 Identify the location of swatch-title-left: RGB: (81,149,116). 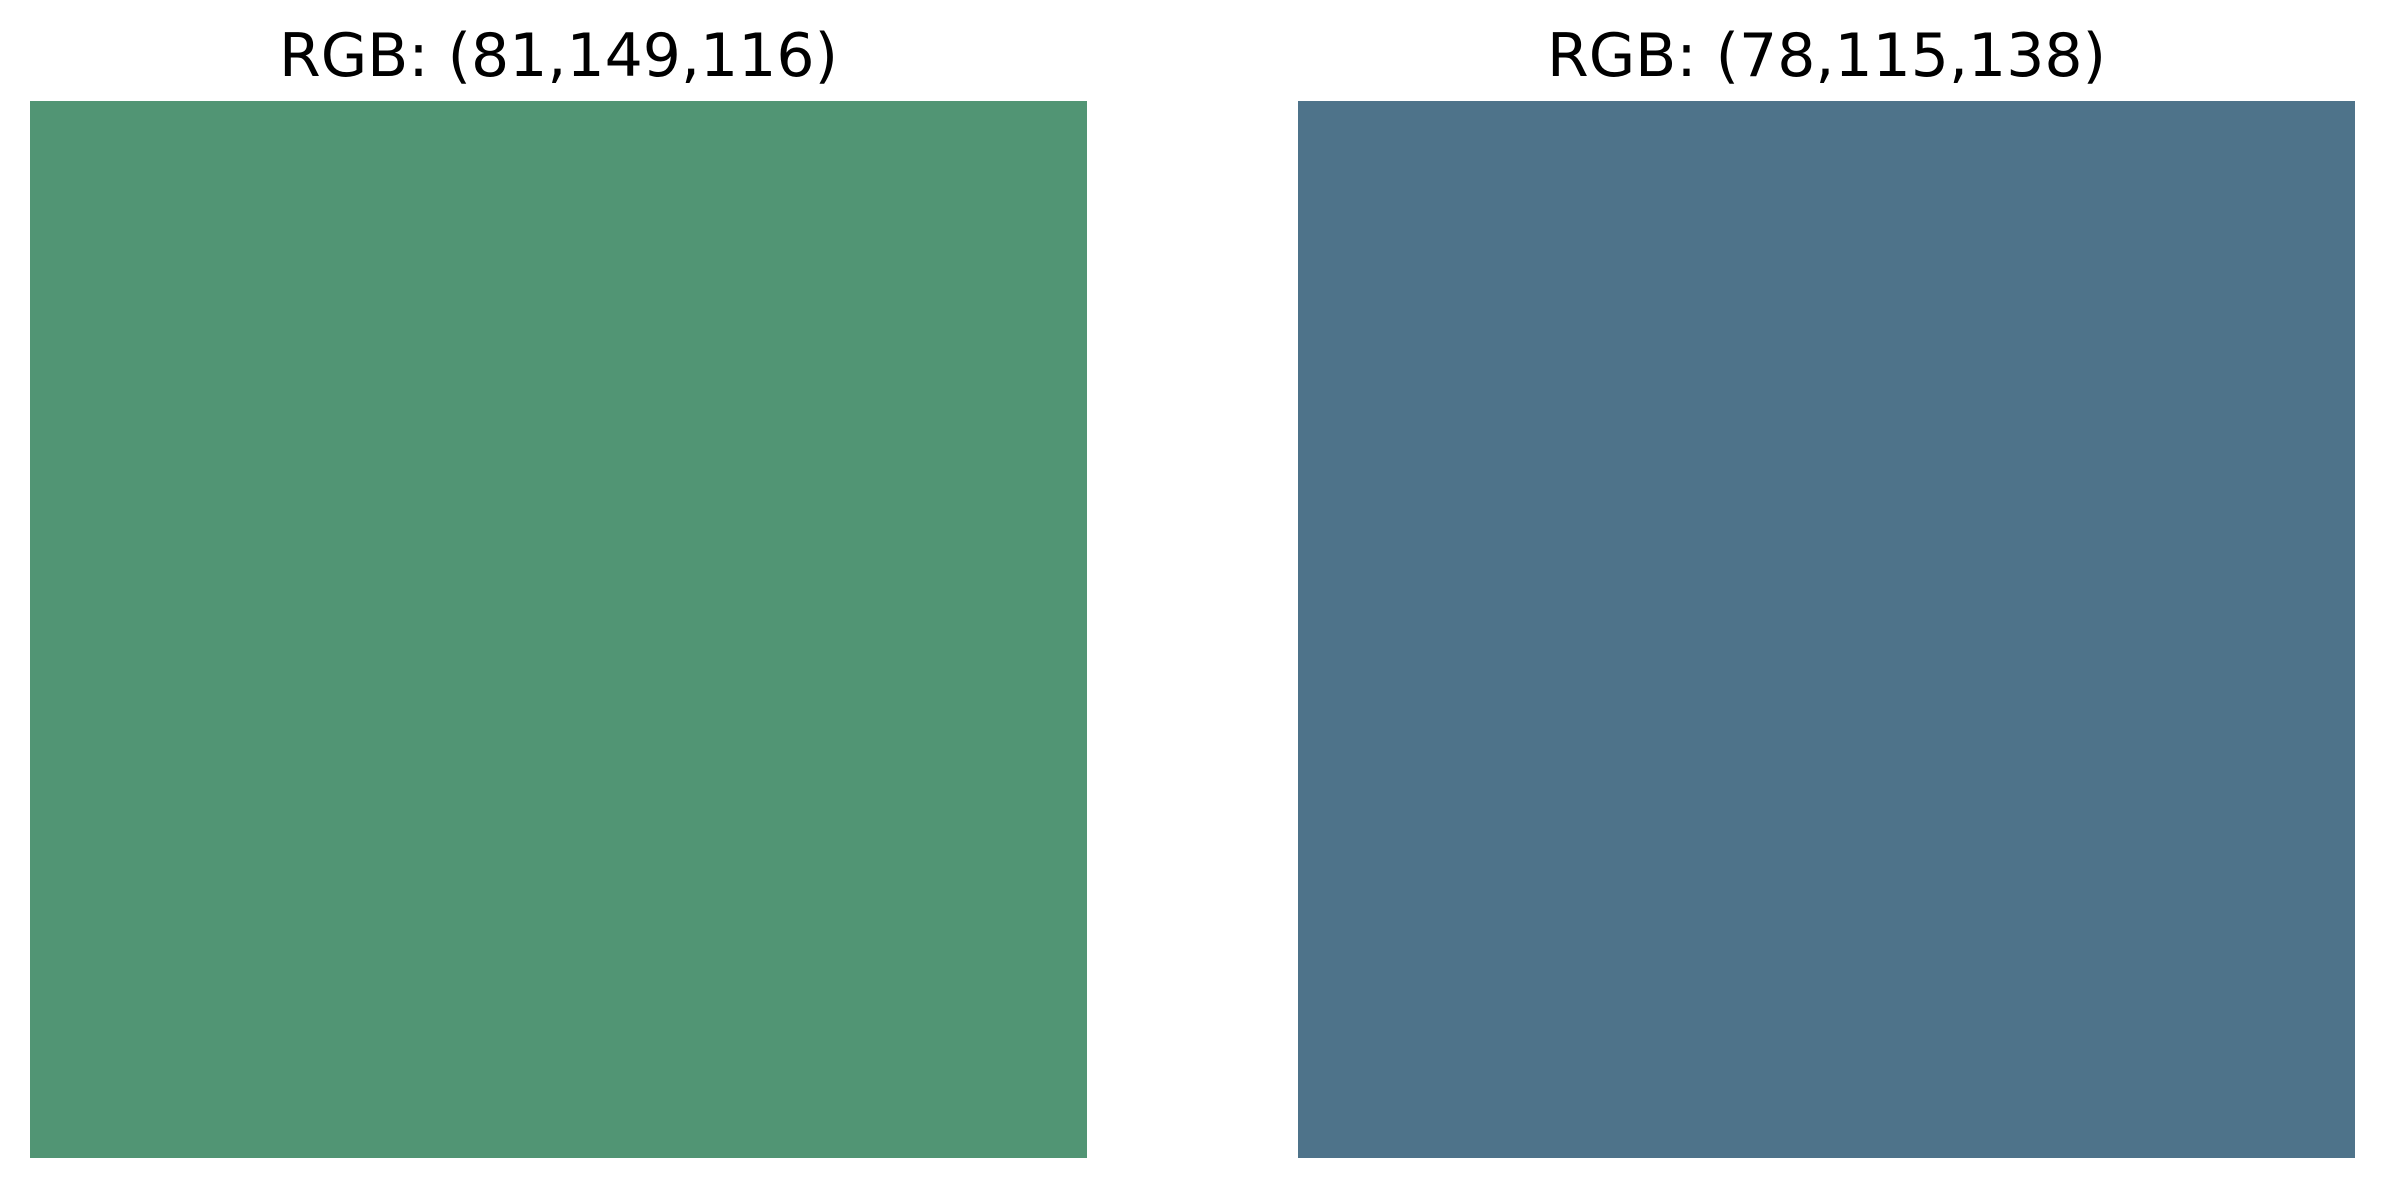
(558, 56).